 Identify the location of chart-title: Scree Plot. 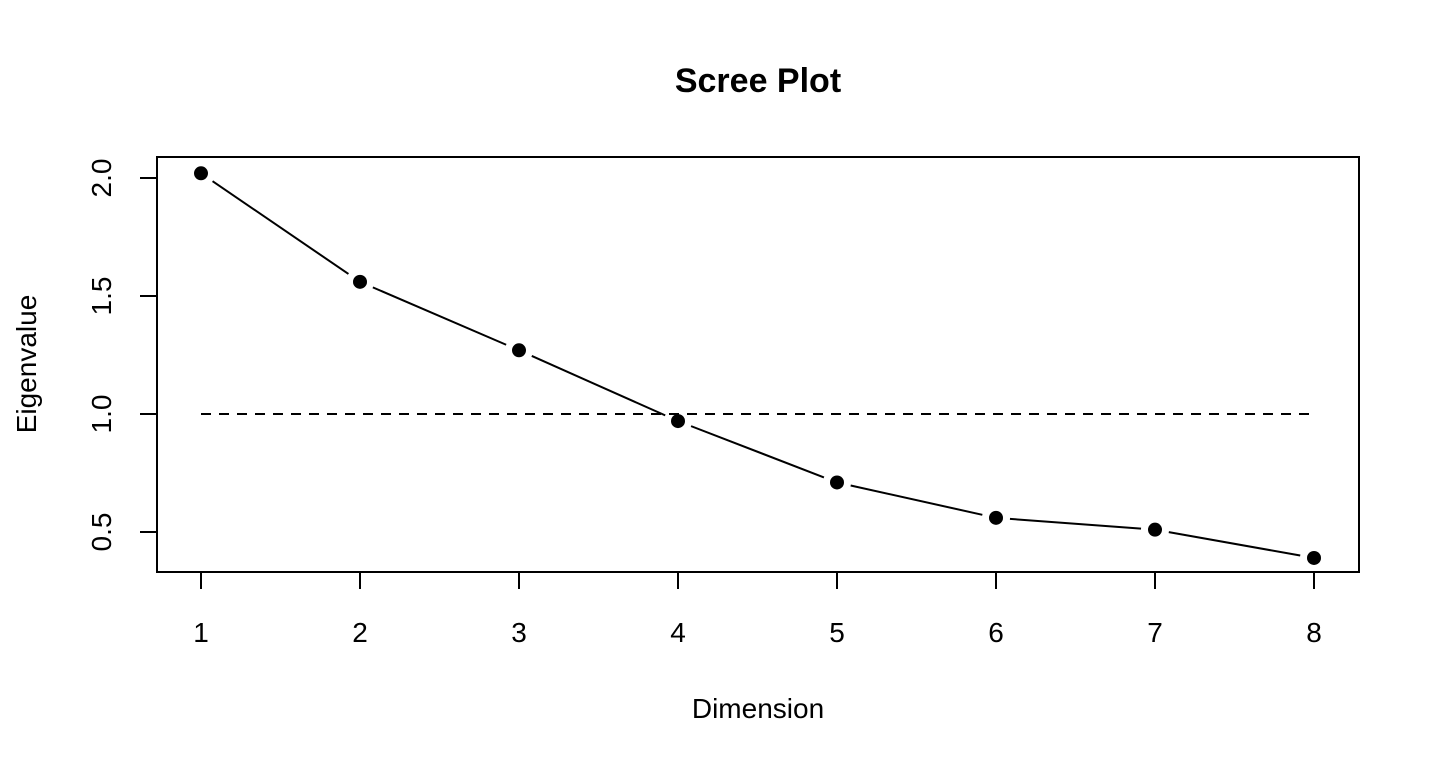
(758, 81).